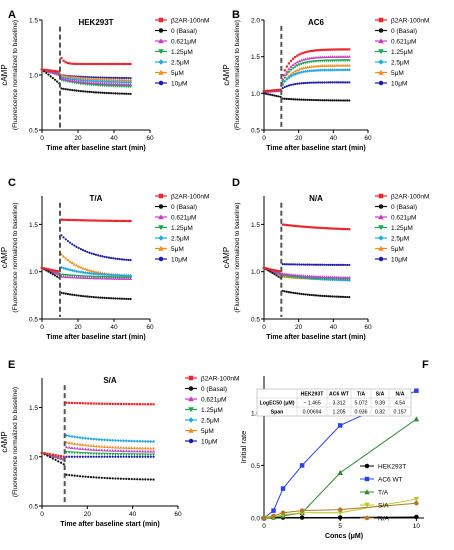 The image size is (454, 550). Describe the element at coordinates (400, 395) in the screenshot. I see `table-header-cell: N/A` at that location.